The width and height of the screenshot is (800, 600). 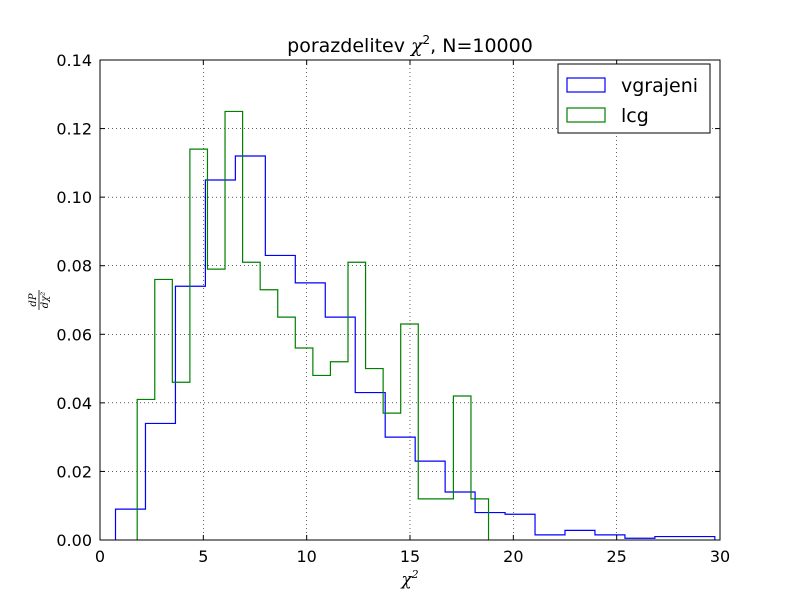 I want to click on y-axis-label: dP dχ², so click(x=39, y=300).